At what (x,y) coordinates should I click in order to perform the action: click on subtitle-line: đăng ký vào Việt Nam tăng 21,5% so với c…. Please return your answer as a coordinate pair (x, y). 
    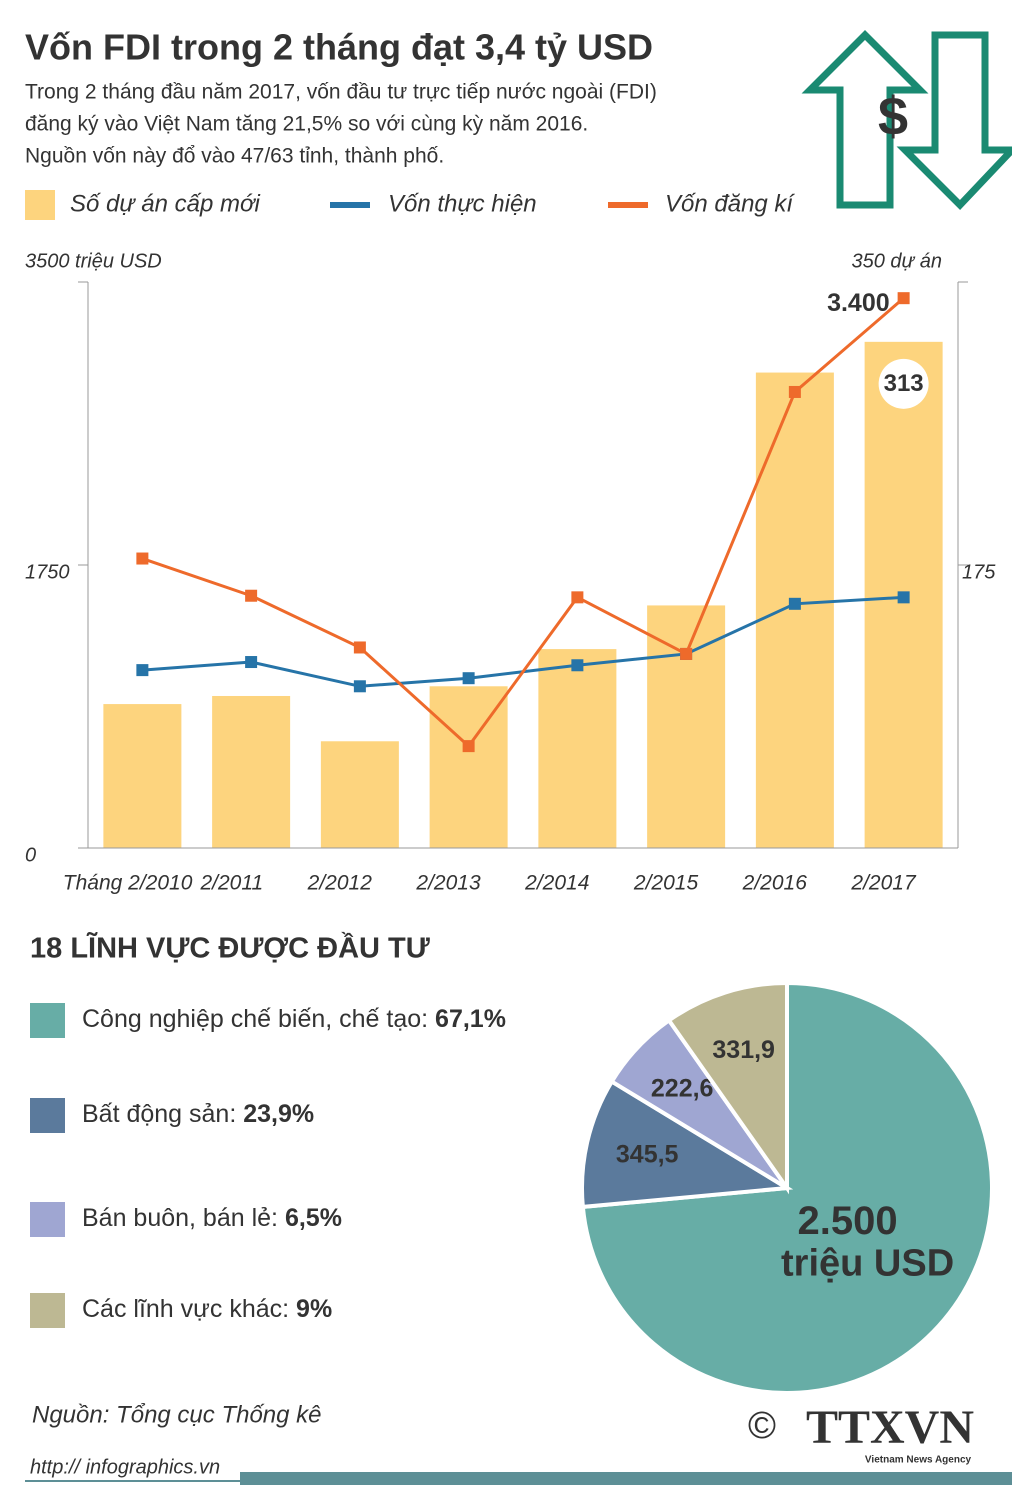
    Looking at the image, I should click on (306, 124).